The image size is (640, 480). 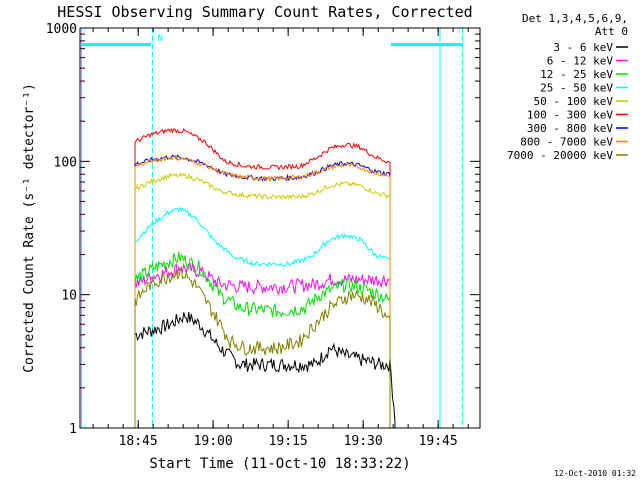 What do you see at coordinates (560, 155) in the screenshot?
I see `legend-entry-label: 7000 - 20000 keV` at bounding box center [560, 155].